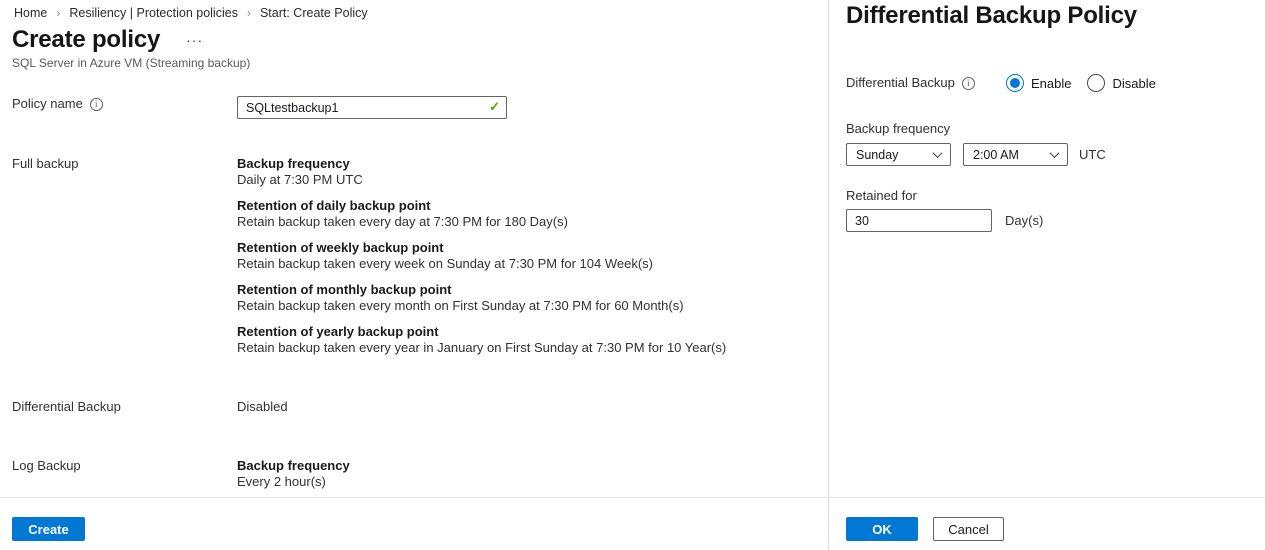 This screenshot has height=550, width=1265. What do you see at coordinates (47, 103) in the screenshot?
I see `policy-name-label: Policy name` at bounding box center [47, 103].